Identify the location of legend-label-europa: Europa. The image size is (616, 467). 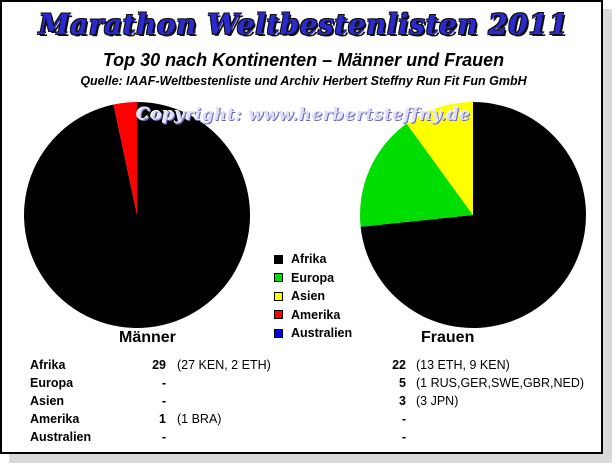
(313, 277).